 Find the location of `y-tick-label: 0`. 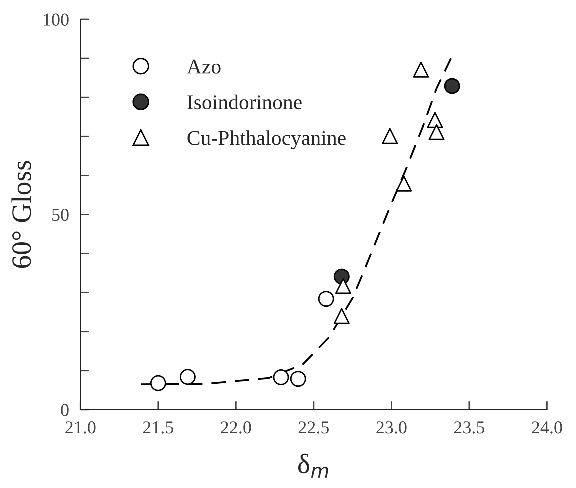

y-tick-label: 0 is located at coordinates (65, 410).